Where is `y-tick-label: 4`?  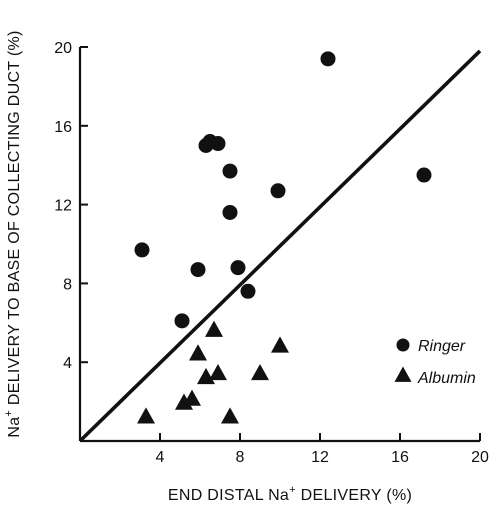
y-tick-label: 4 is located at coordinates (67, 363).